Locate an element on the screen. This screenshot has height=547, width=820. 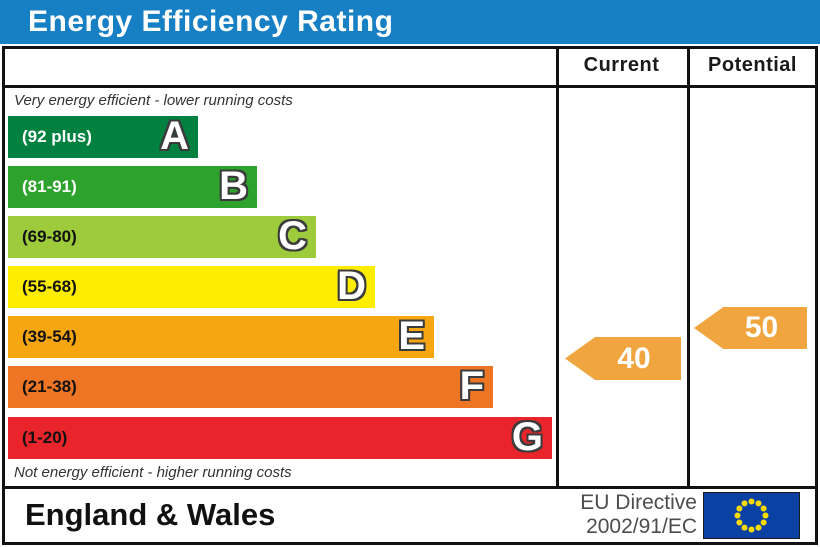
band-range-label: (81-91) is located at coordinates (49, 186).